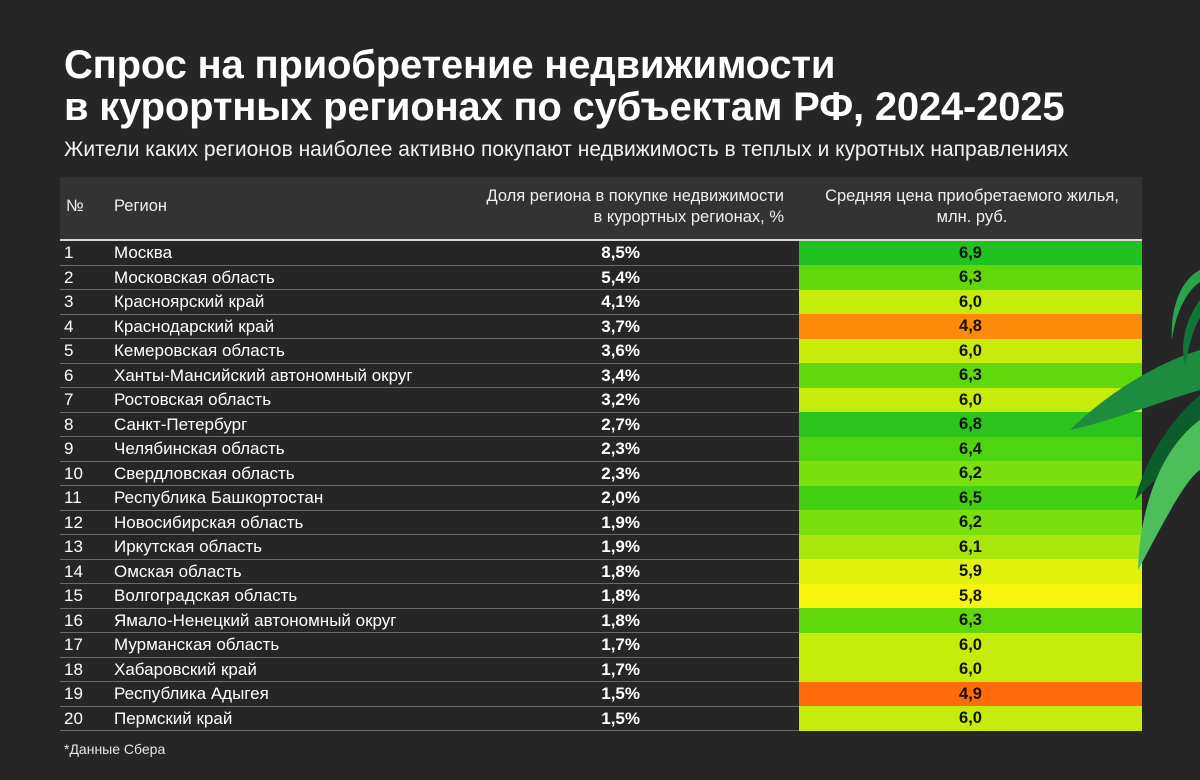 The width and height of the screenshot is (1200, 780). I want to click on table-row: 5 Кемеровская область 3,6% 6,0, so click(601, 351).